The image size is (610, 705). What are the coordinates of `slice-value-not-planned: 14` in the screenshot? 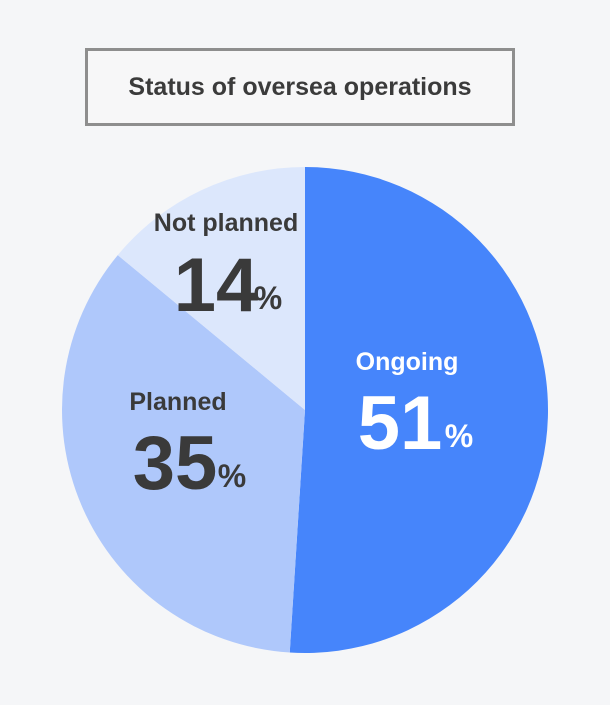 It's located at (216, 285).